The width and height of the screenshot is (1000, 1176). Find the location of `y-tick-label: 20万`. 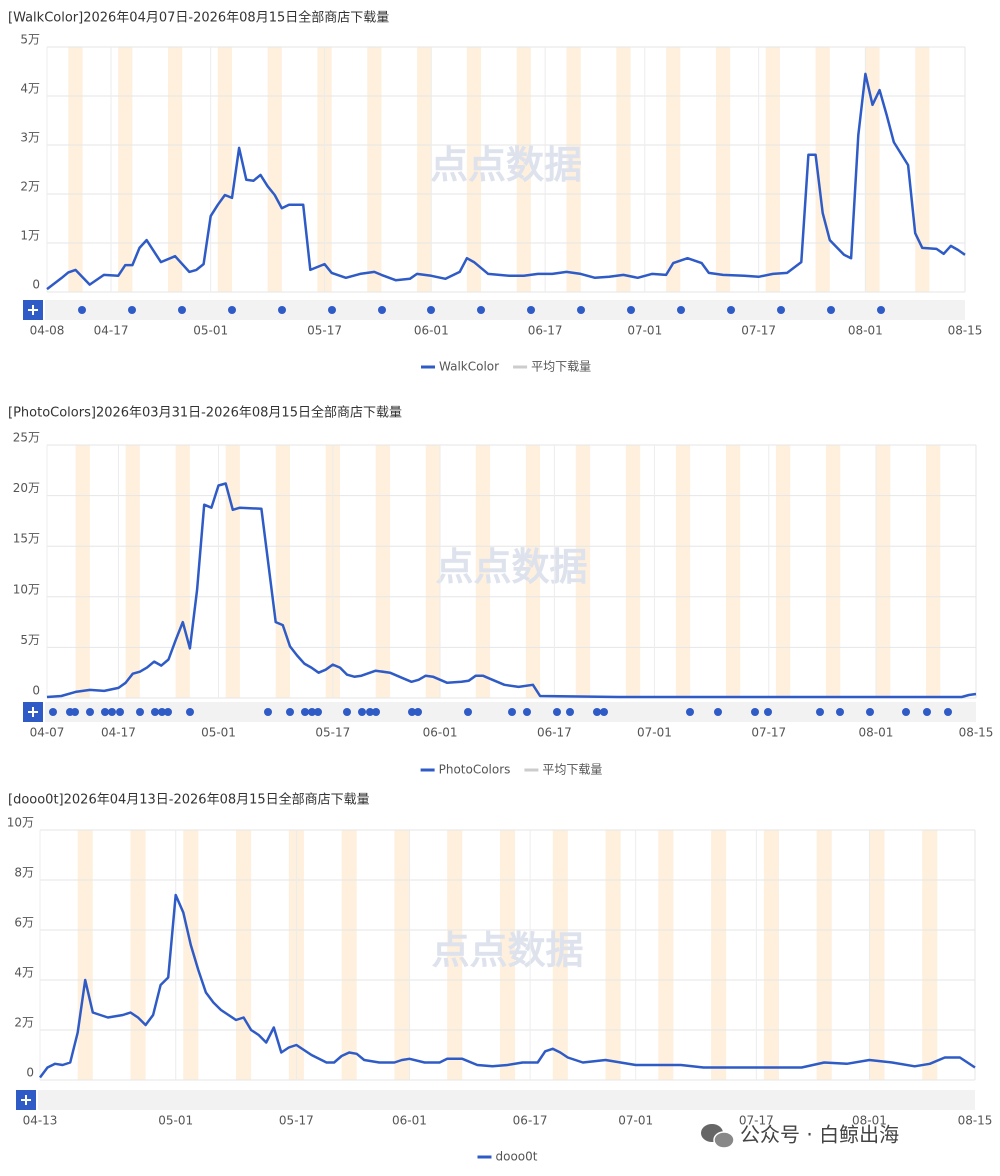

y-tick-label: 20万 is located at coordinates (26, 488).